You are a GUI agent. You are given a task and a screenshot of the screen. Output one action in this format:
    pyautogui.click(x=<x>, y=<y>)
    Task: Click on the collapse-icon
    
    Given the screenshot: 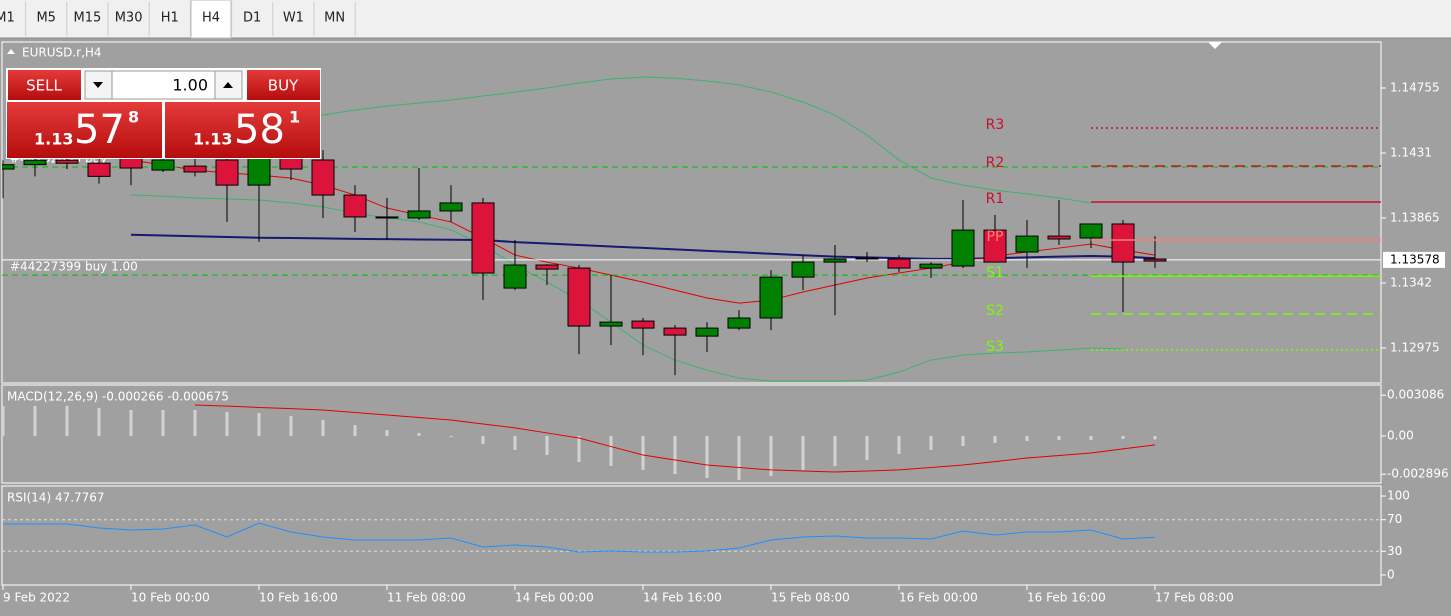 What is the action you would take?
    pyautogui.click(x=11, y=51)
    